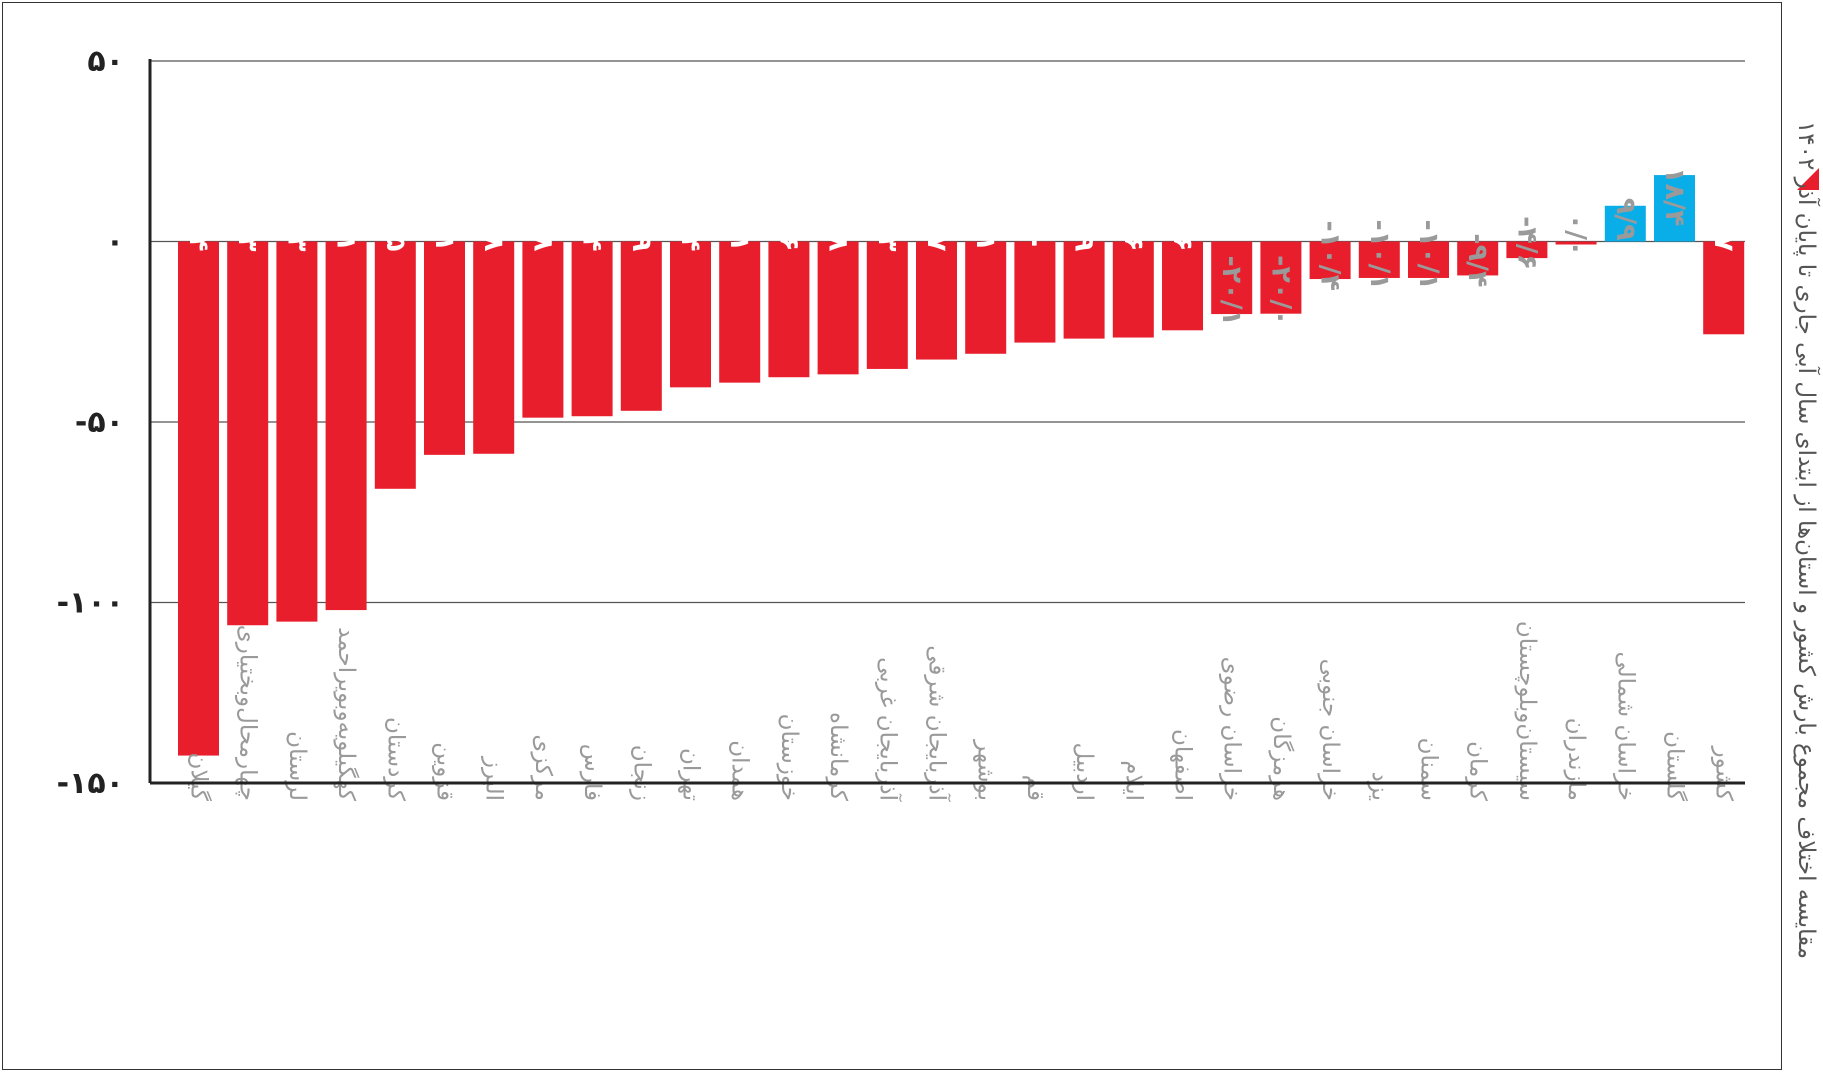  Describe the element at coordinates (1576, 235) in the screenshot. I see `data-label: ۰/۰` at that location.